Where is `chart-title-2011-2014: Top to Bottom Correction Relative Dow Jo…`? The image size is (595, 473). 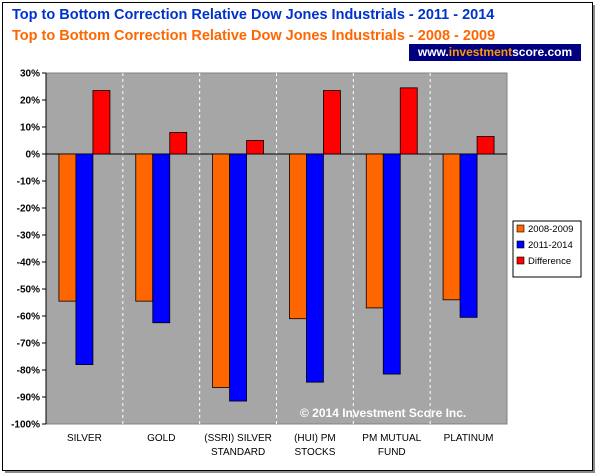 chart-title-2011-2014: Top to Bottom Correction Relative Dow Jo… is located at coordinates (253, 15).